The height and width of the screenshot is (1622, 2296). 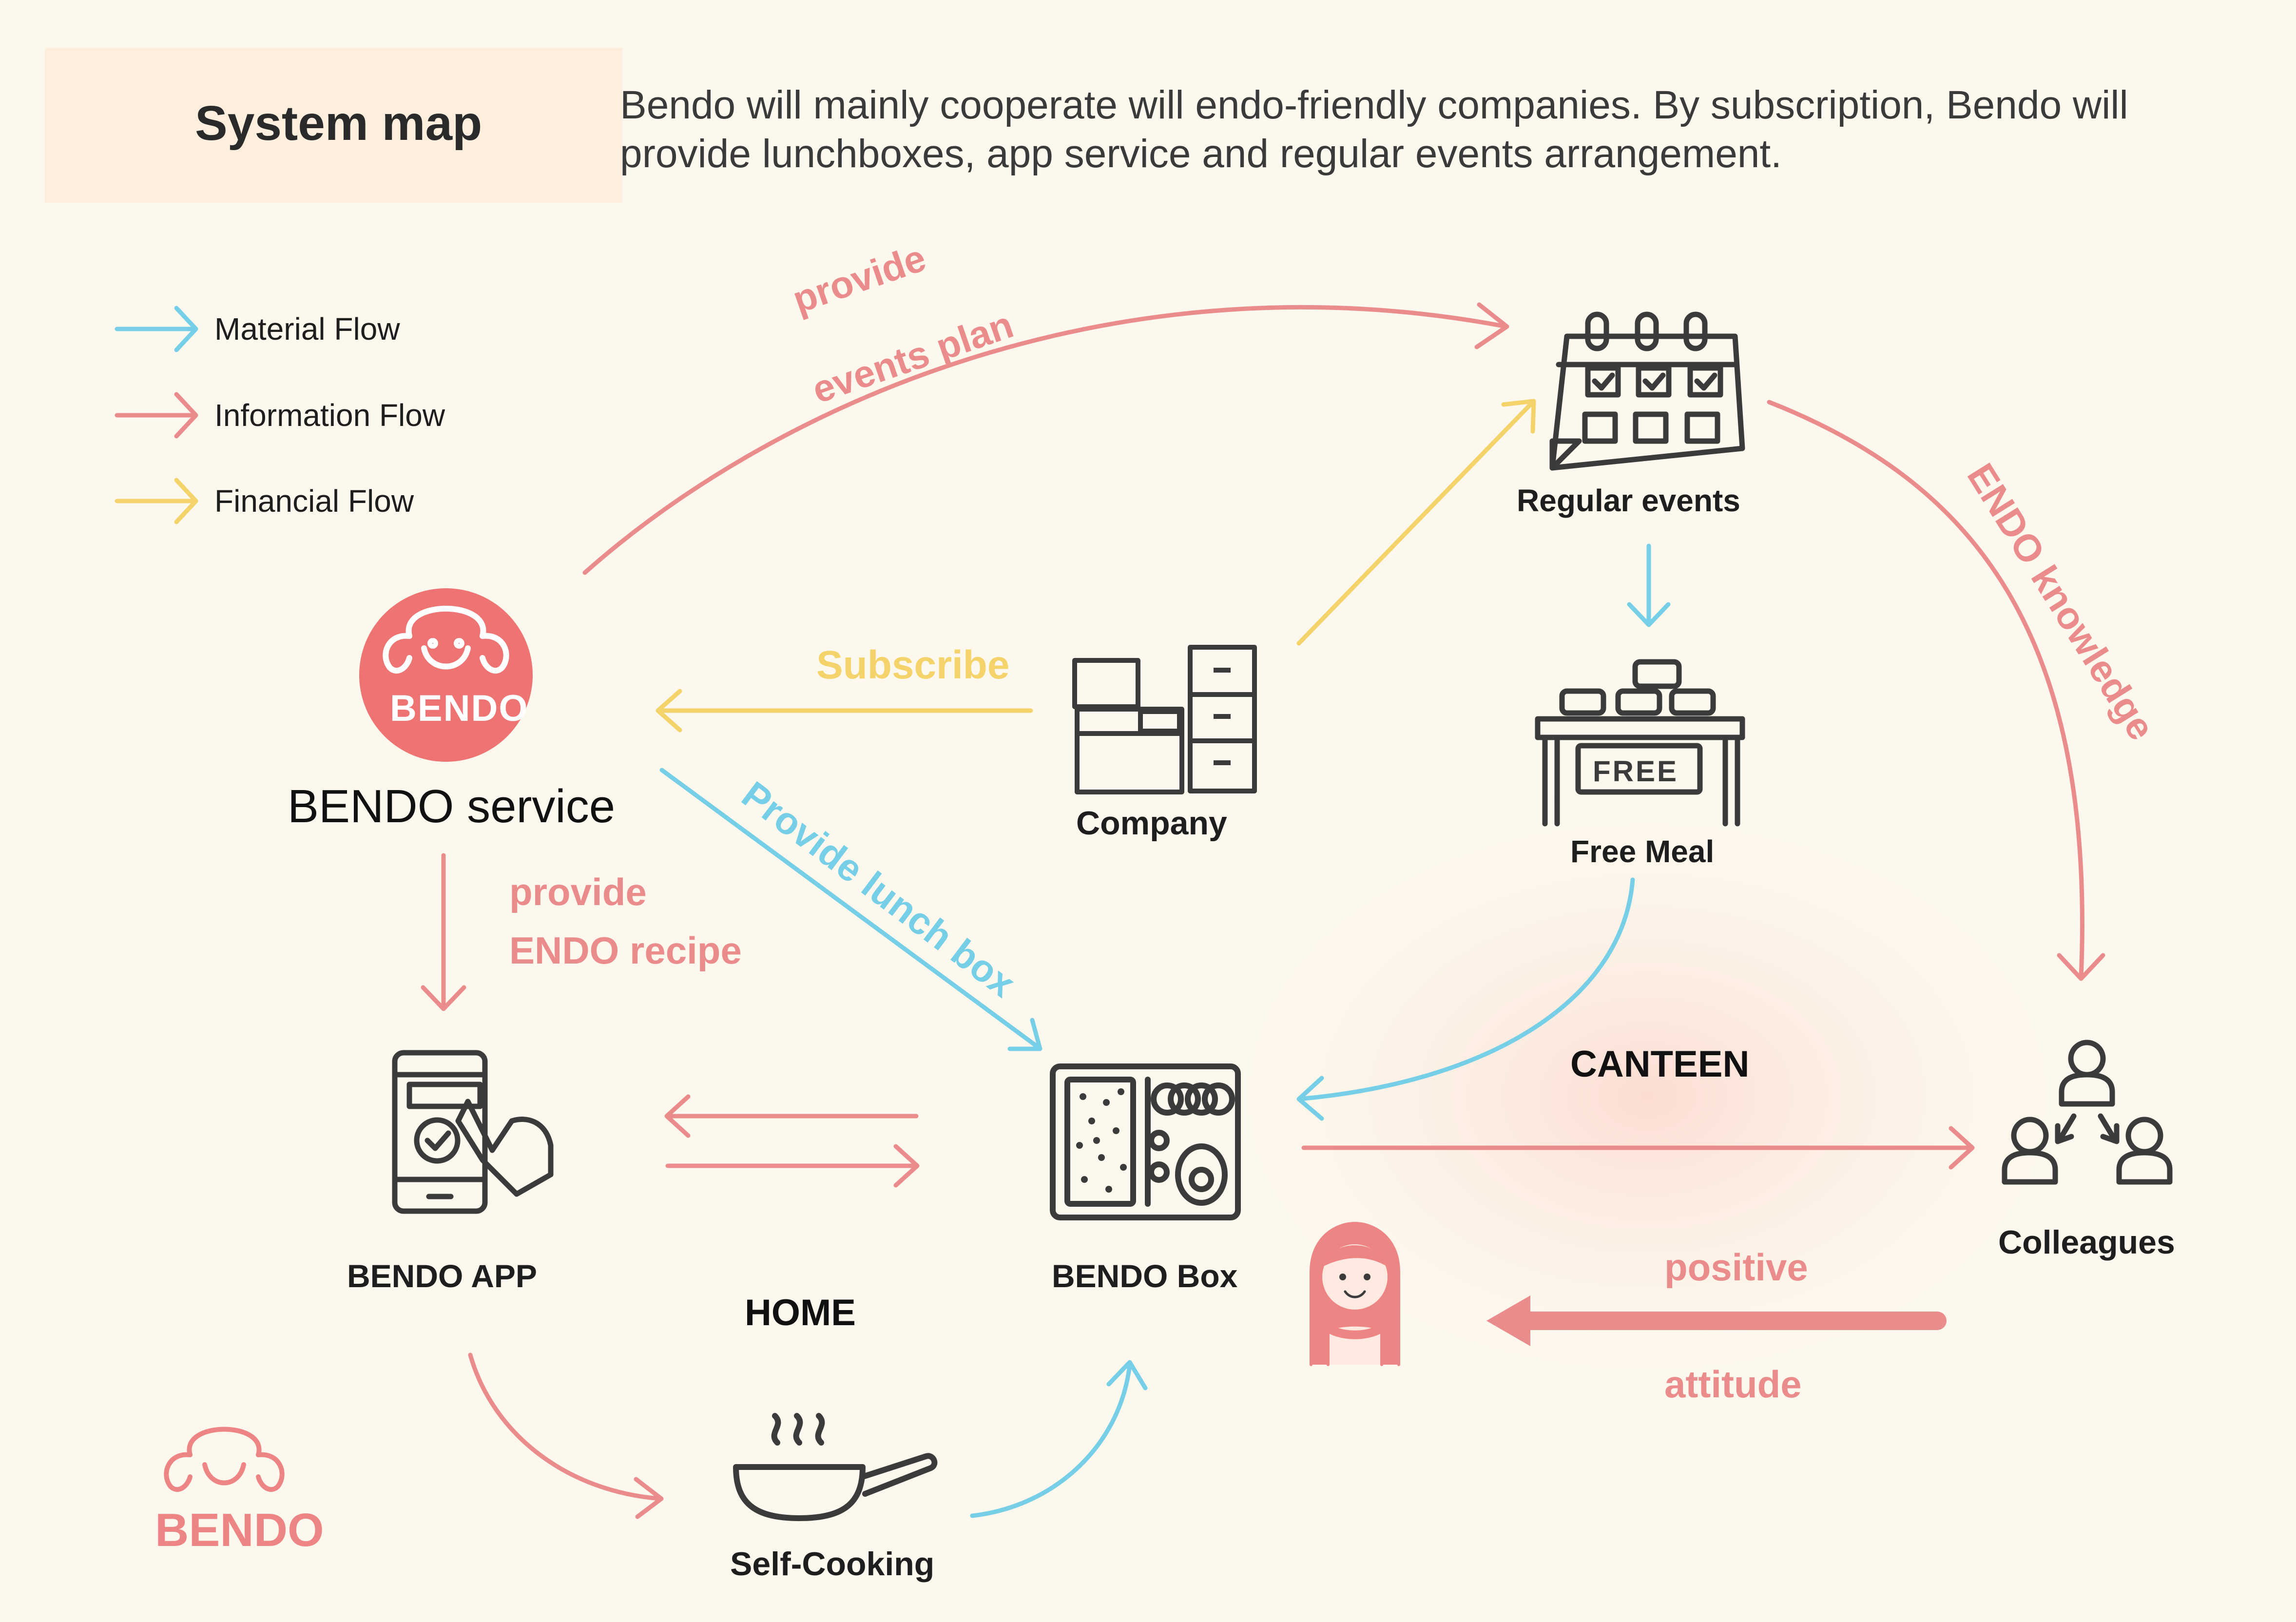 What do you see at coordinates (452, 806) in the screenshot?
I see `node-bendo-service: BENDO service` at bounding box center [452, 806].